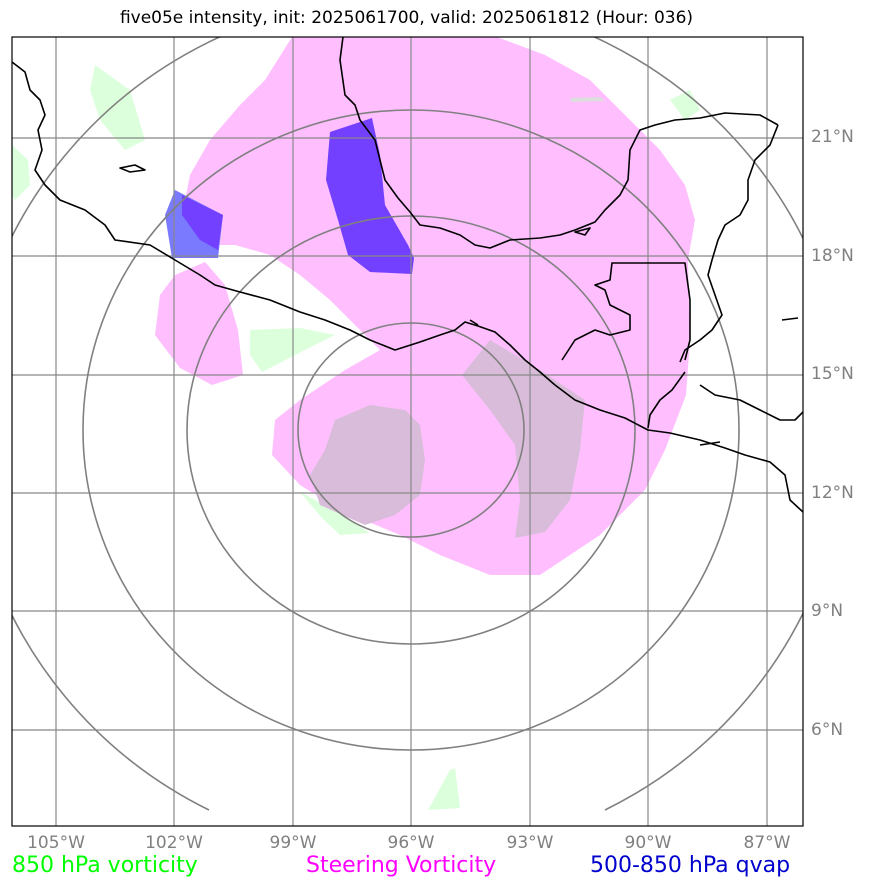 Image resolution: width=873 pixels, height=891 pixels. What do you see at coordinates (832, 256) in the screenshot?
I see `lat-label-18n: 18°N` at bounding box center [832, 256].